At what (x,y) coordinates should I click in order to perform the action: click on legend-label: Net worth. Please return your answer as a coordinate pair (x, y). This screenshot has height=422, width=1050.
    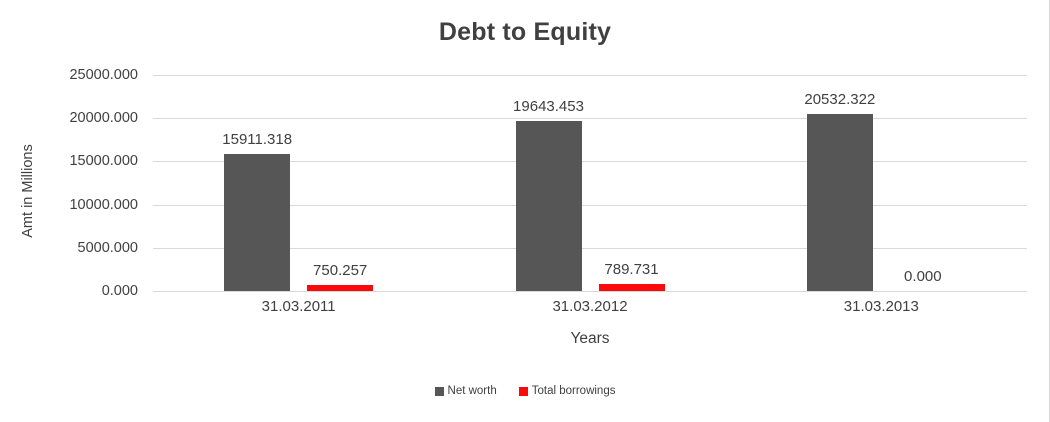
    Looking at the image, I should click on (472, 391).